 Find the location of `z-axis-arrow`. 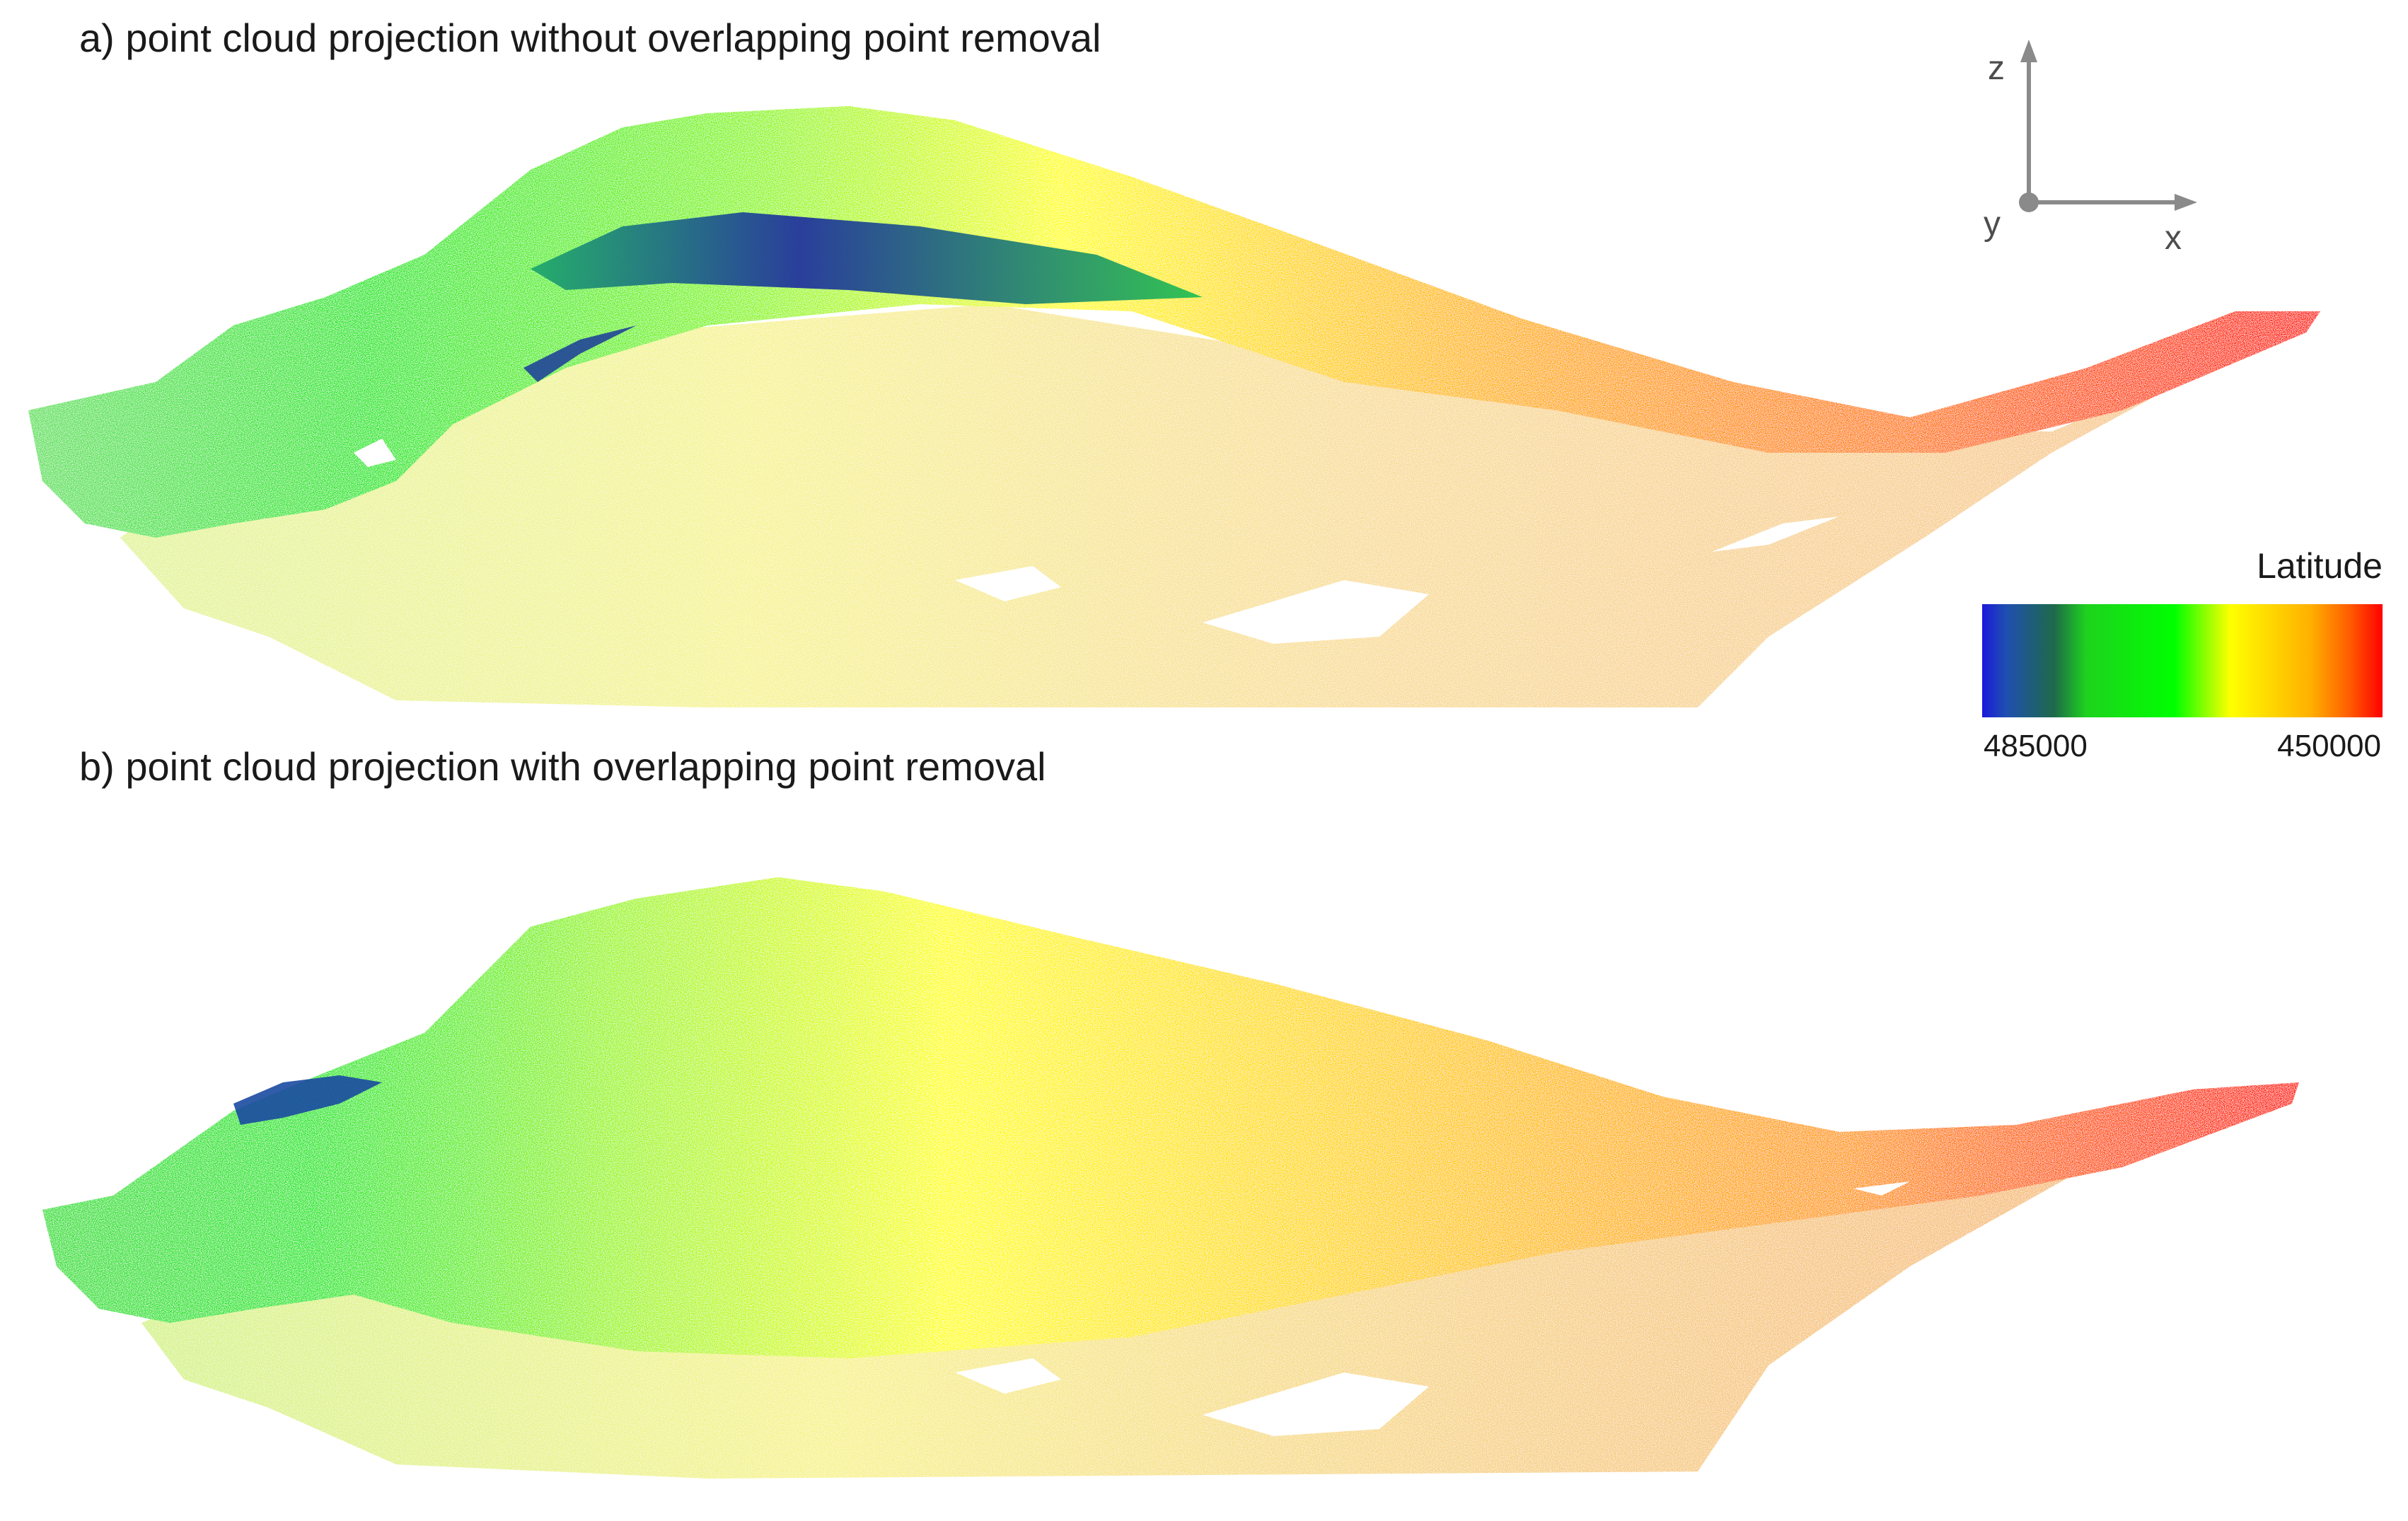

z-axis-arrow is located at coordinates (2028, 51).